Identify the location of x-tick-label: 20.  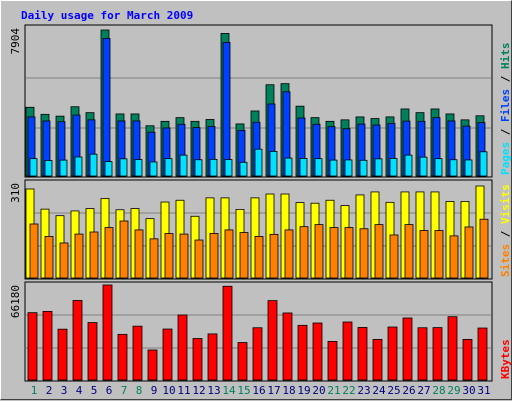
(318, 390).